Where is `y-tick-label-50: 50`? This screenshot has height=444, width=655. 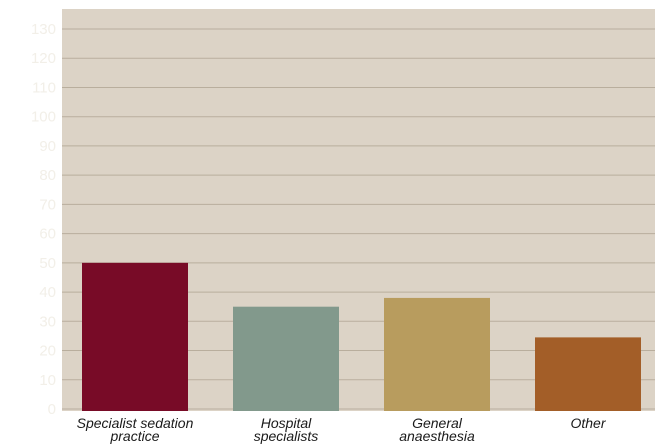
y-tick-label-50: 50 is located at coordinates (47, 263).